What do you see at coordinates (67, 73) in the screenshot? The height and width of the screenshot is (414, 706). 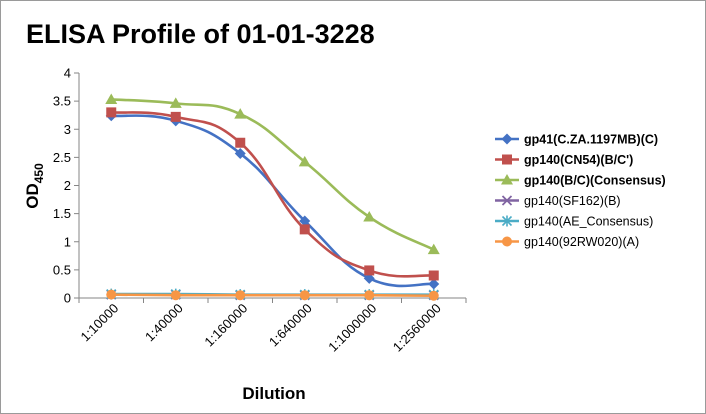 I see `y-tick-label: 4` at bounding box center [67, 73].